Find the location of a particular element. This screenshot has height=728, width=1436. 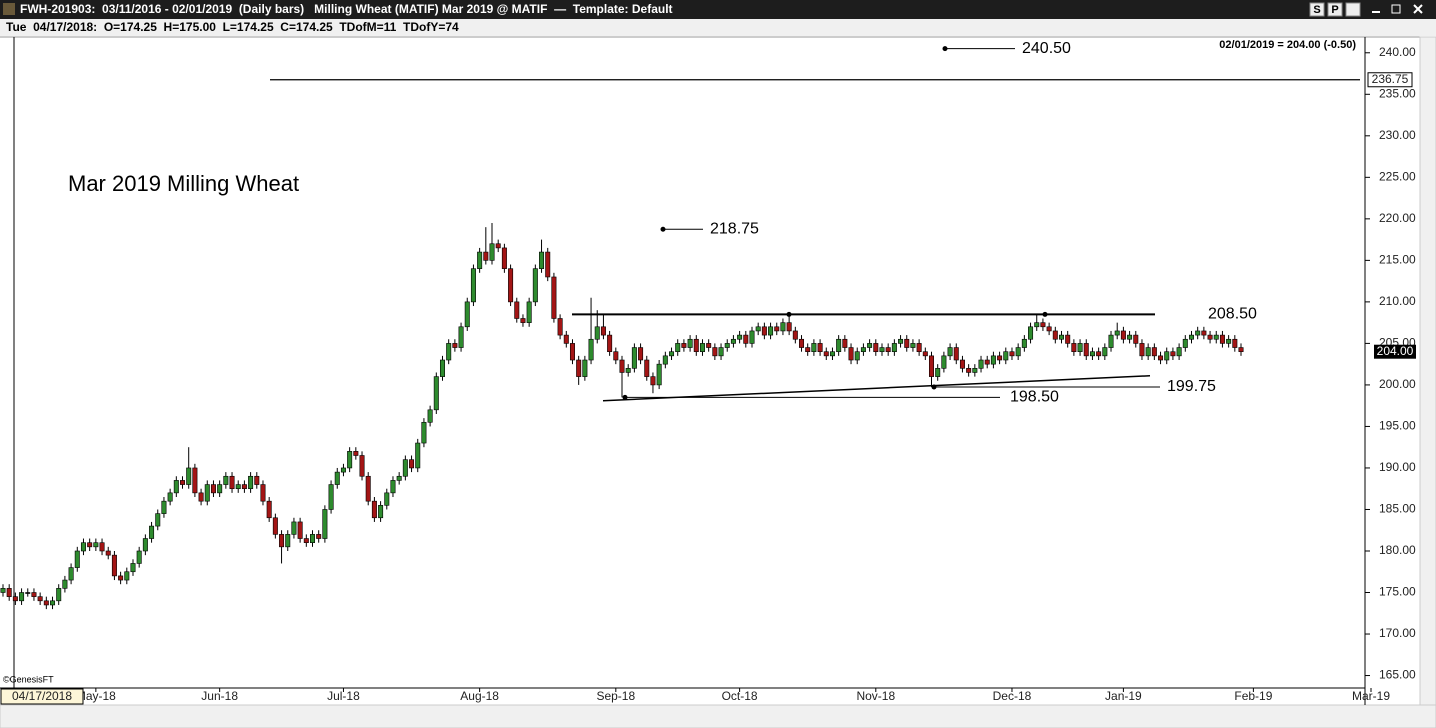

x-tick-label: Jun-18 is located at coordinates (219, 696).